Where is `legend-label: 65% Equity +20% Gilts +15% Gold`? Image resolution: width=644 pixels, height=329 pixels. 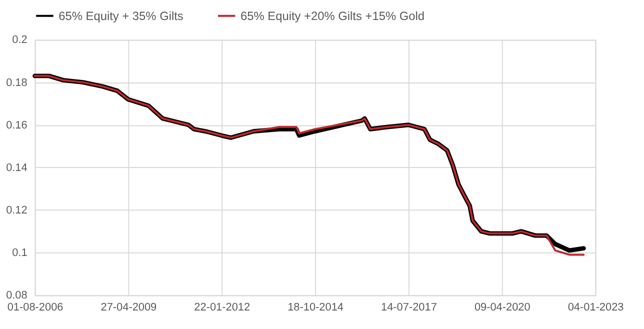 legend-label: 65% Equity +20% Gilts +15% Gold is located at coordinates (332, 15).